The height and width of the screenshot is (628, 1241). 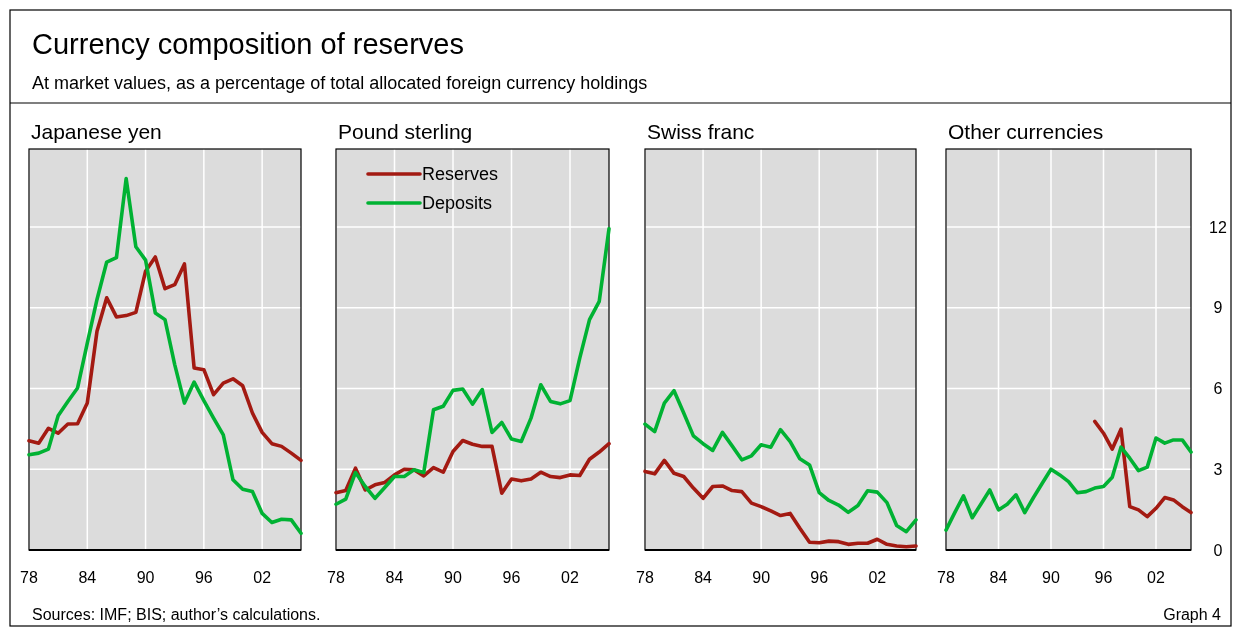 I want to click on y-tick-label: 6, so click(x=1218, y=389).